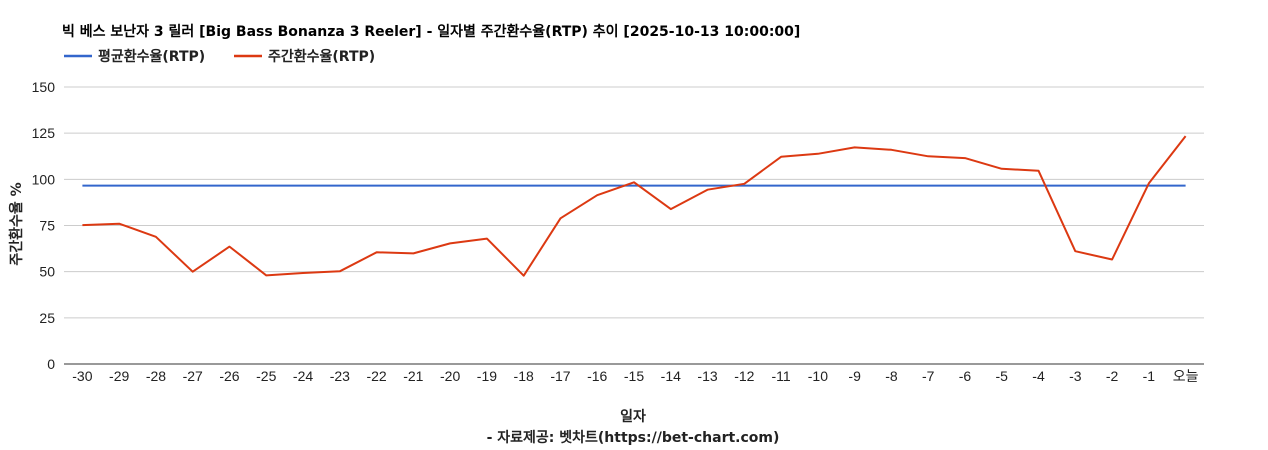  I want to click on x-tick-label: -11, so click(780, 376).